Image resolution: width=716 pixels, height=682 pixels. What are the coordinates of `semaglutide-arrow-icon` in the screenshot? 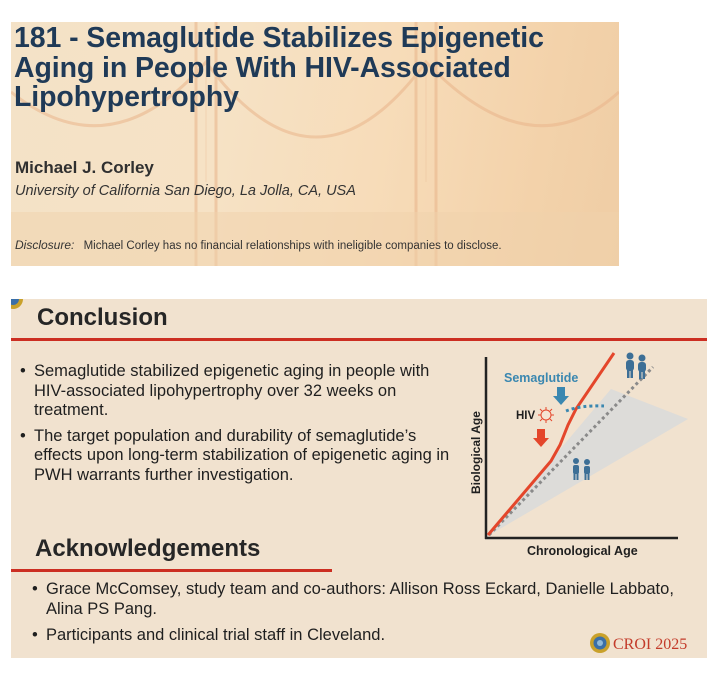 It's located at (561, 396).